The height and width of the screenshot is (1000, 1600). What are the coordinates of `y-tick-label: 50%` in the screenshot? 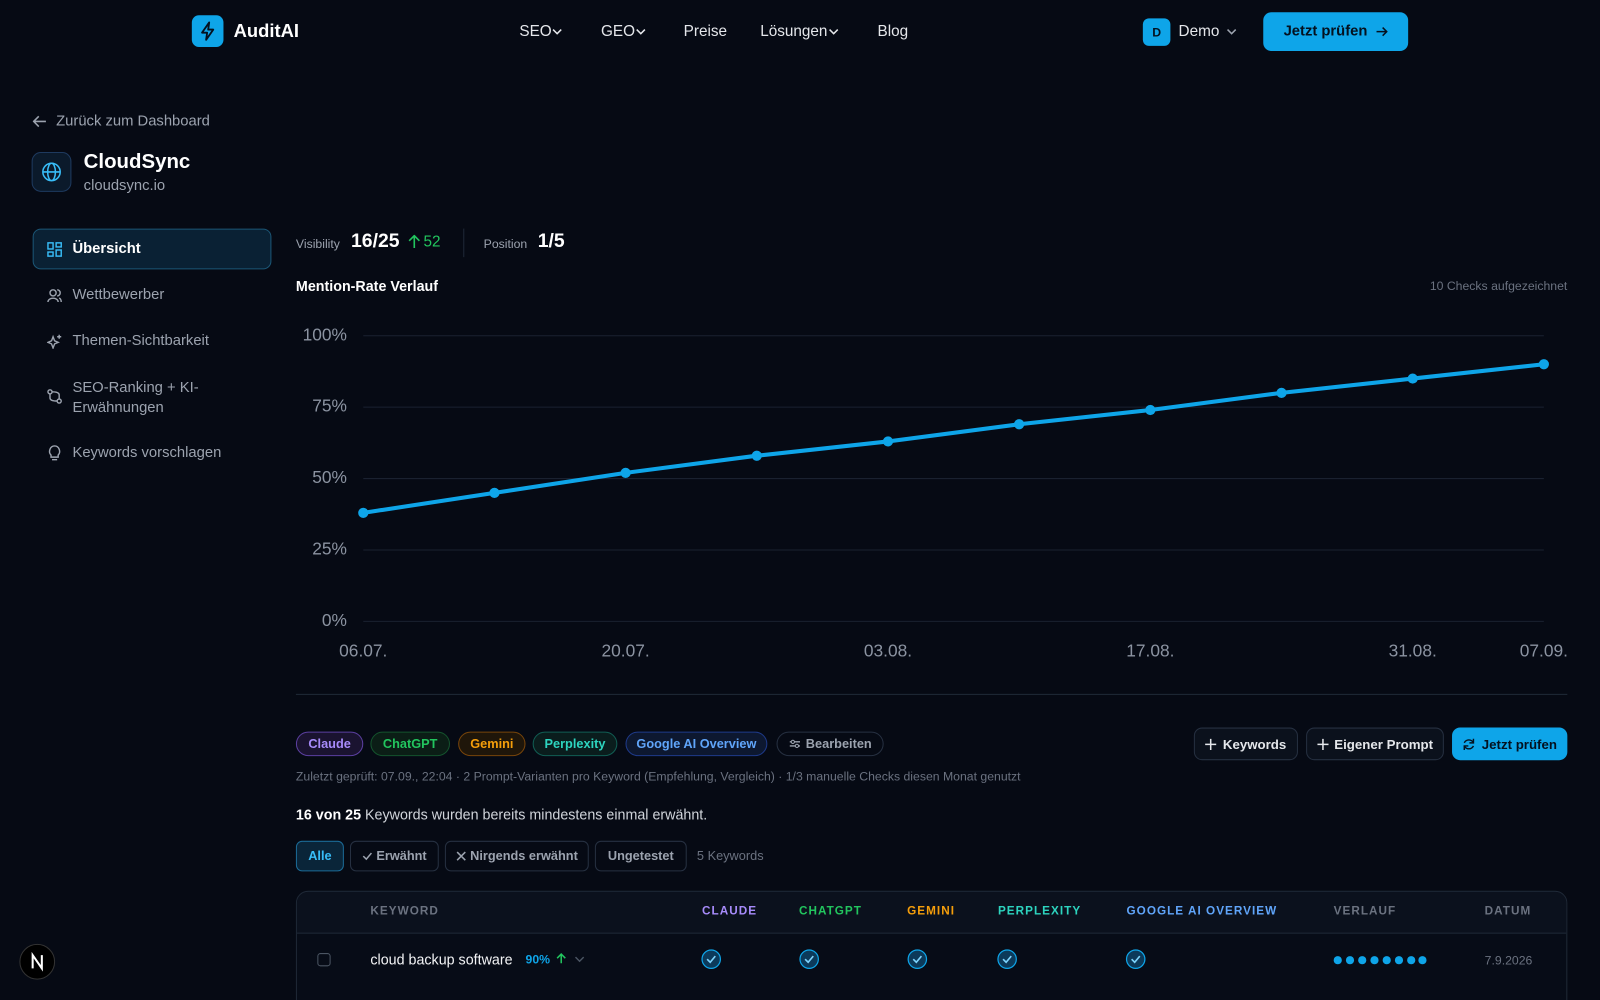 It's located at (329, 477).